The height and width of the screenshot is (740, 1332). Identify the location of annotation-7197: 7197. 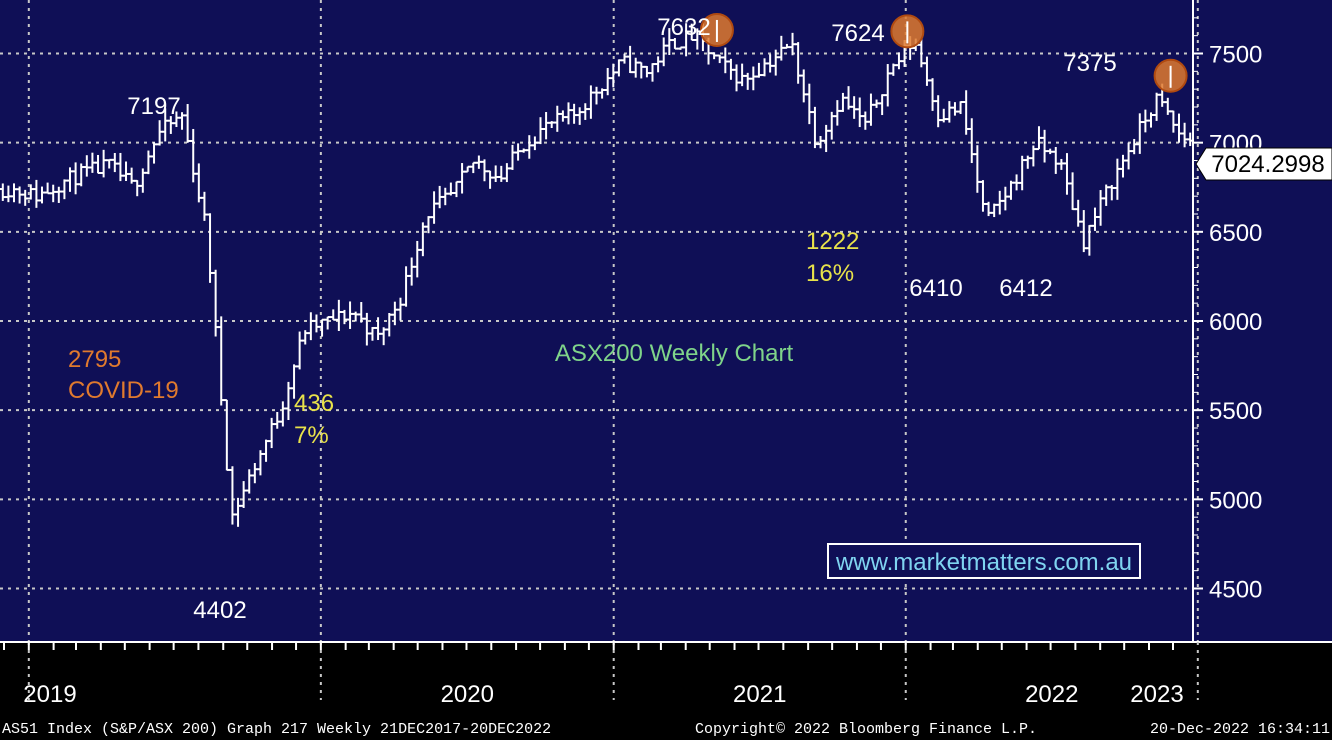
(153, 106).